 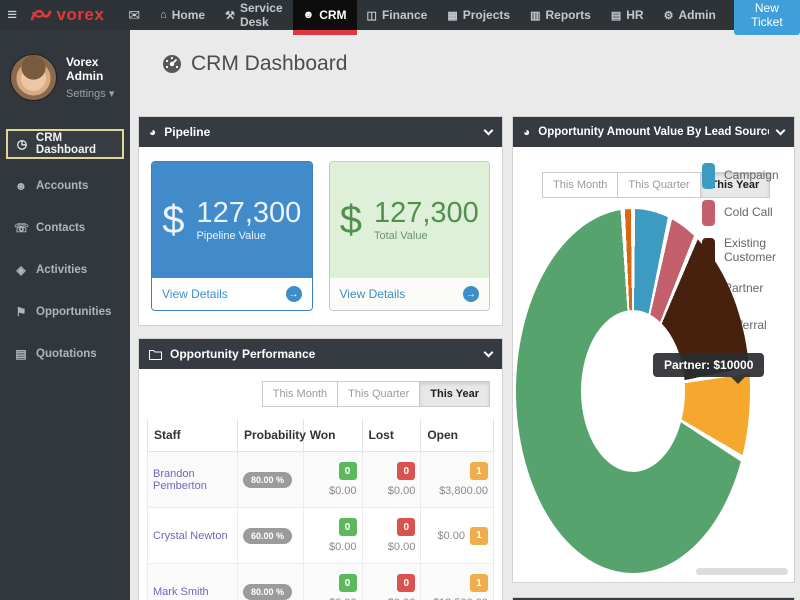 I want to click on nav-item-label: Finance, so click(x=404, y=15).